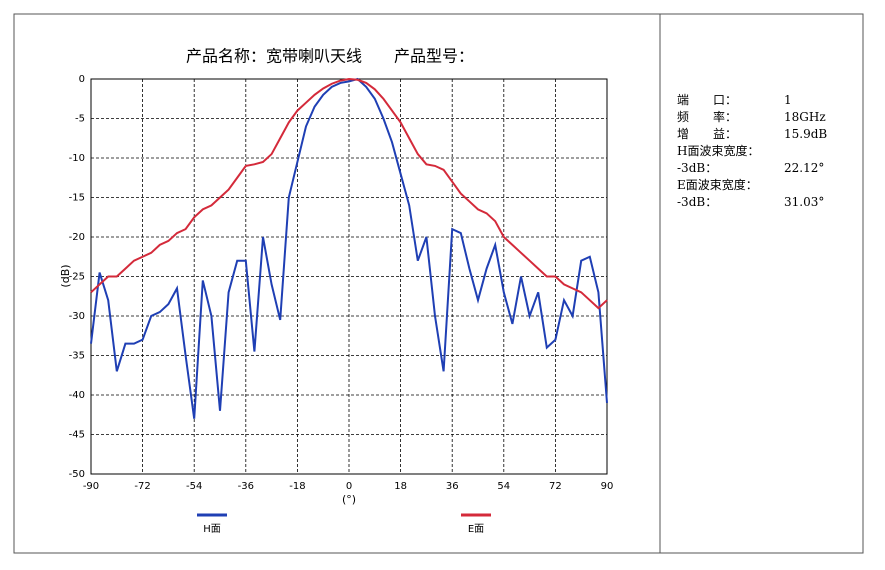 Image resolution: width=885 pixels, height=570 pixels. Describe the element at coordinates (718, 151) in the screenshot. I see `info-label: H面波束宽度：` at that location.